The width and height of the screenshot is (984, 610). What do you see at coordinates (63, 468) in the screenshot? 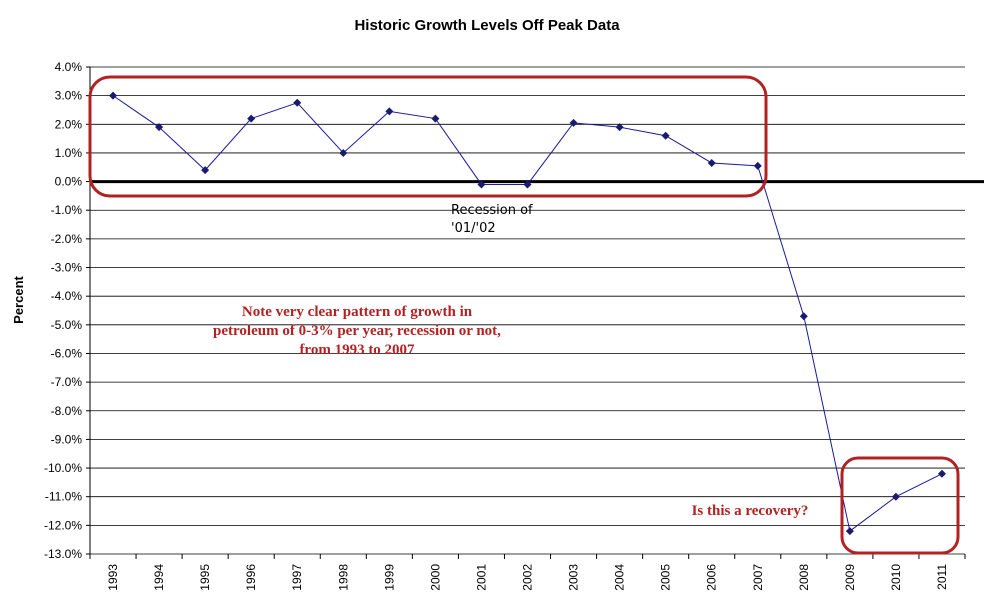
I see `y-tick-label: -10.0%` at bounding box center [63, 468].